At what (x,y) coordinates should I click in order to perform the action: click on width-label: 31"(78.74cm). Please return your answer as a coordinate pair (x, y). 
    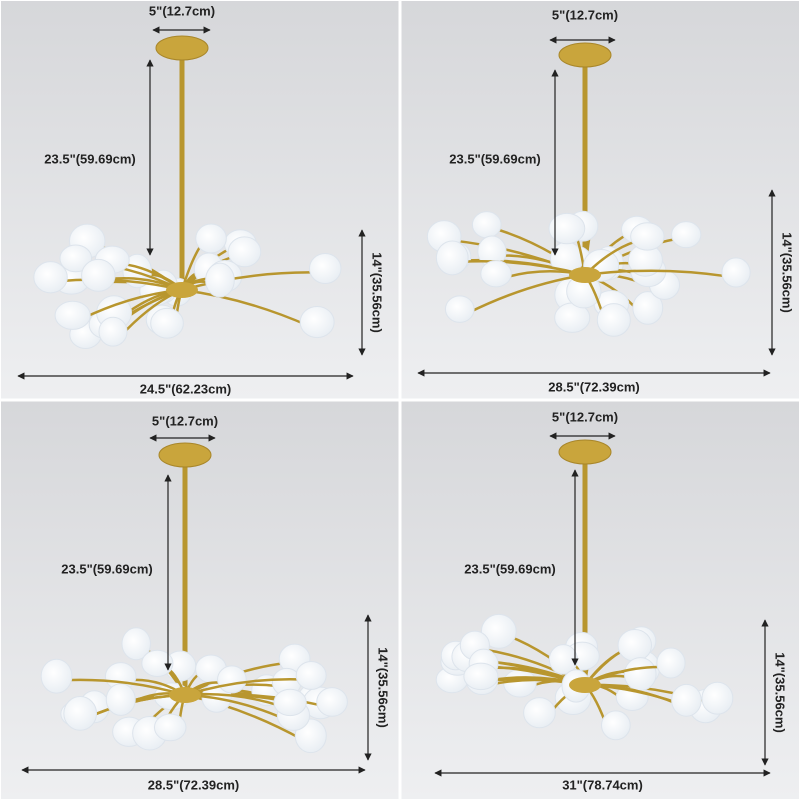
    Looking at the image, I should click on (602, 784).